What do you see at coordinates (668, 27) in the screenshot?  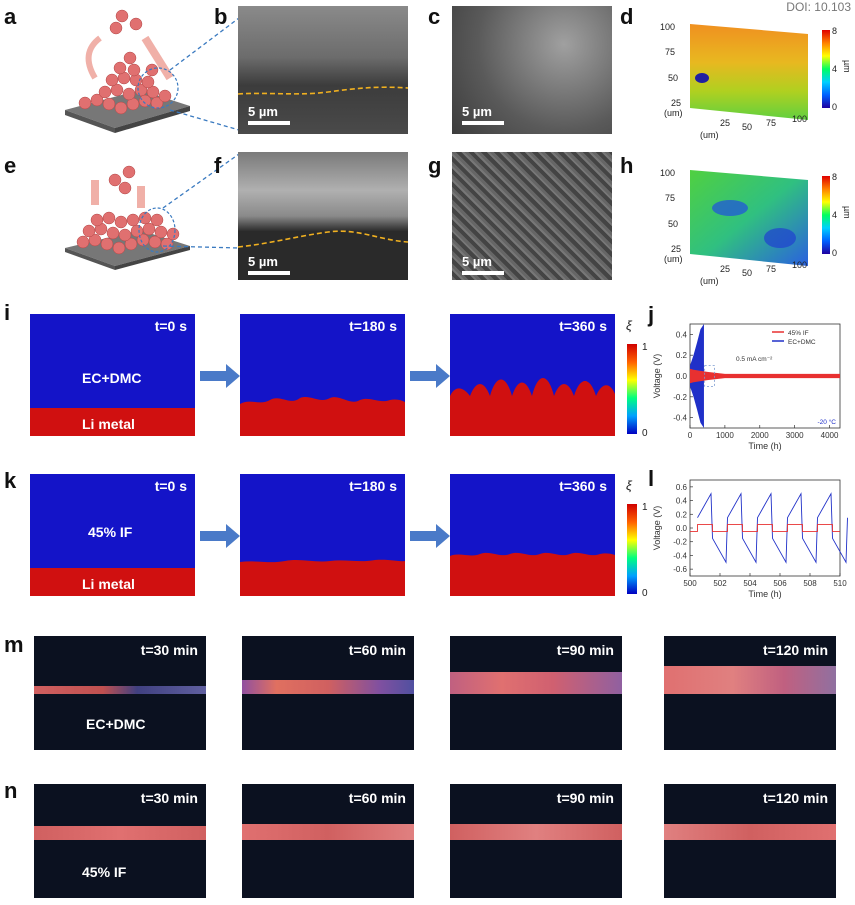 I see `tick-y: 100` at bounding box center [668, 27].